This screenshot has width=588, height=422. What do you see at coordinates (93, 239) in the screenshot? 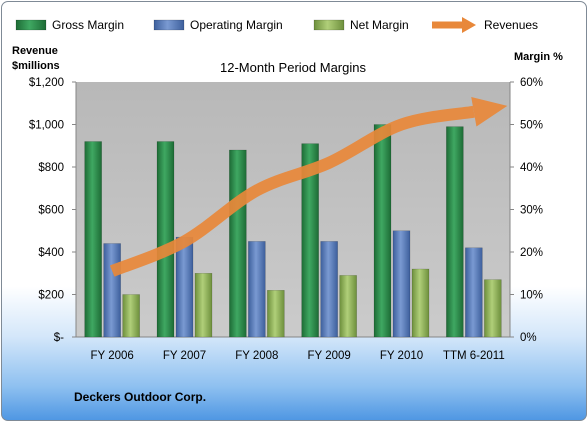
I see `bar-gross-margin-fy-2006` at bounding box center [93, 239].